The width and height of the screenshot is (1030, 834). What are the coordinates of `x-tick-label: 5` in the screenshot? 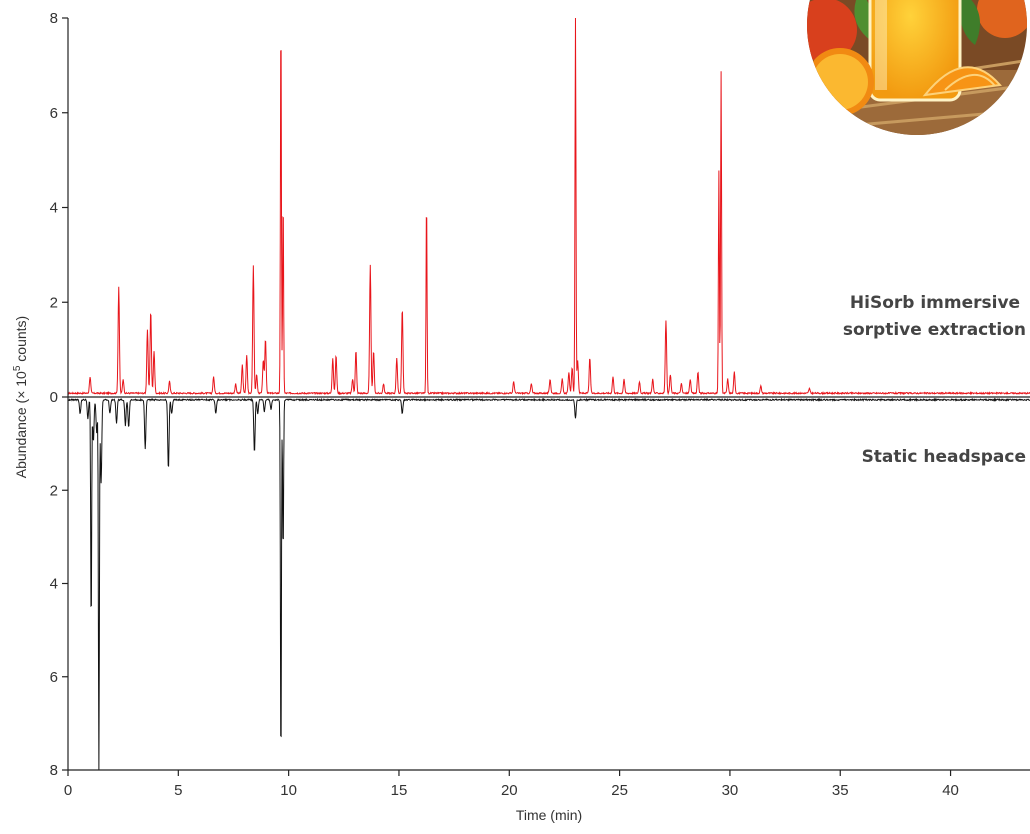 It's located at (178, 790).